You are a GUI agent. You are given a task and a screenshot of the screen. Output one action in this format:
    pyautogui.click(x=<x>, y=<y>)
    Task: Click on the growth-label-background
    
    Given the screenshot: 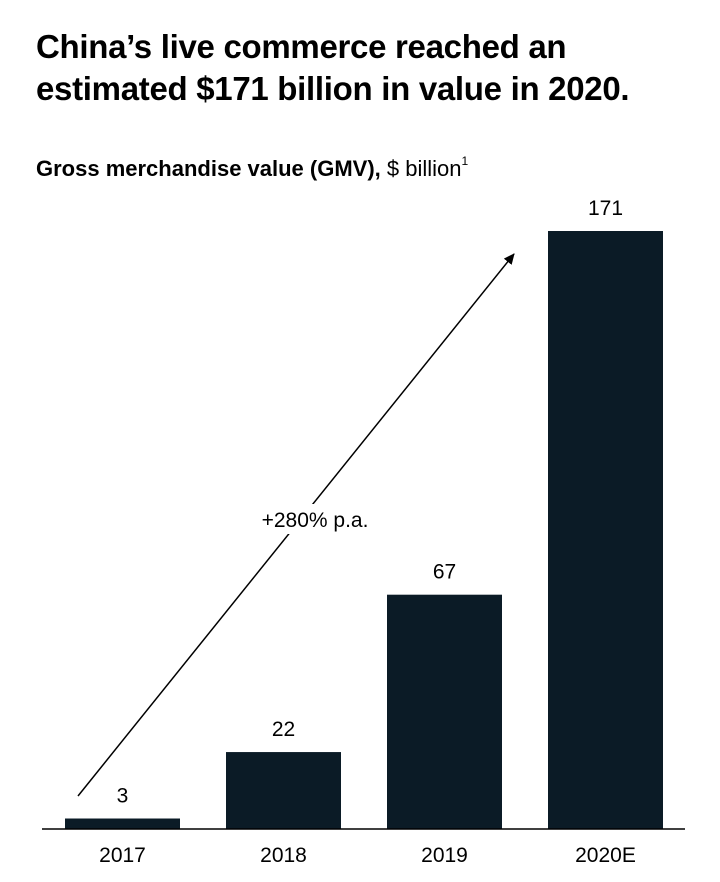 What is the action you would take?
    pyautogui.click(x=315, y=519)
    